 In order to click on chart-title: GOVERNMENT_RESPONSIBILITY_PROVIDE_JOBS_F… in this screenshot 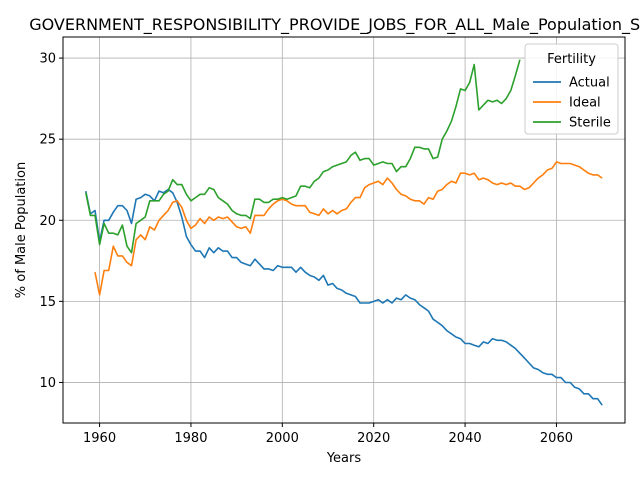, I will do `click(334, 25)`.